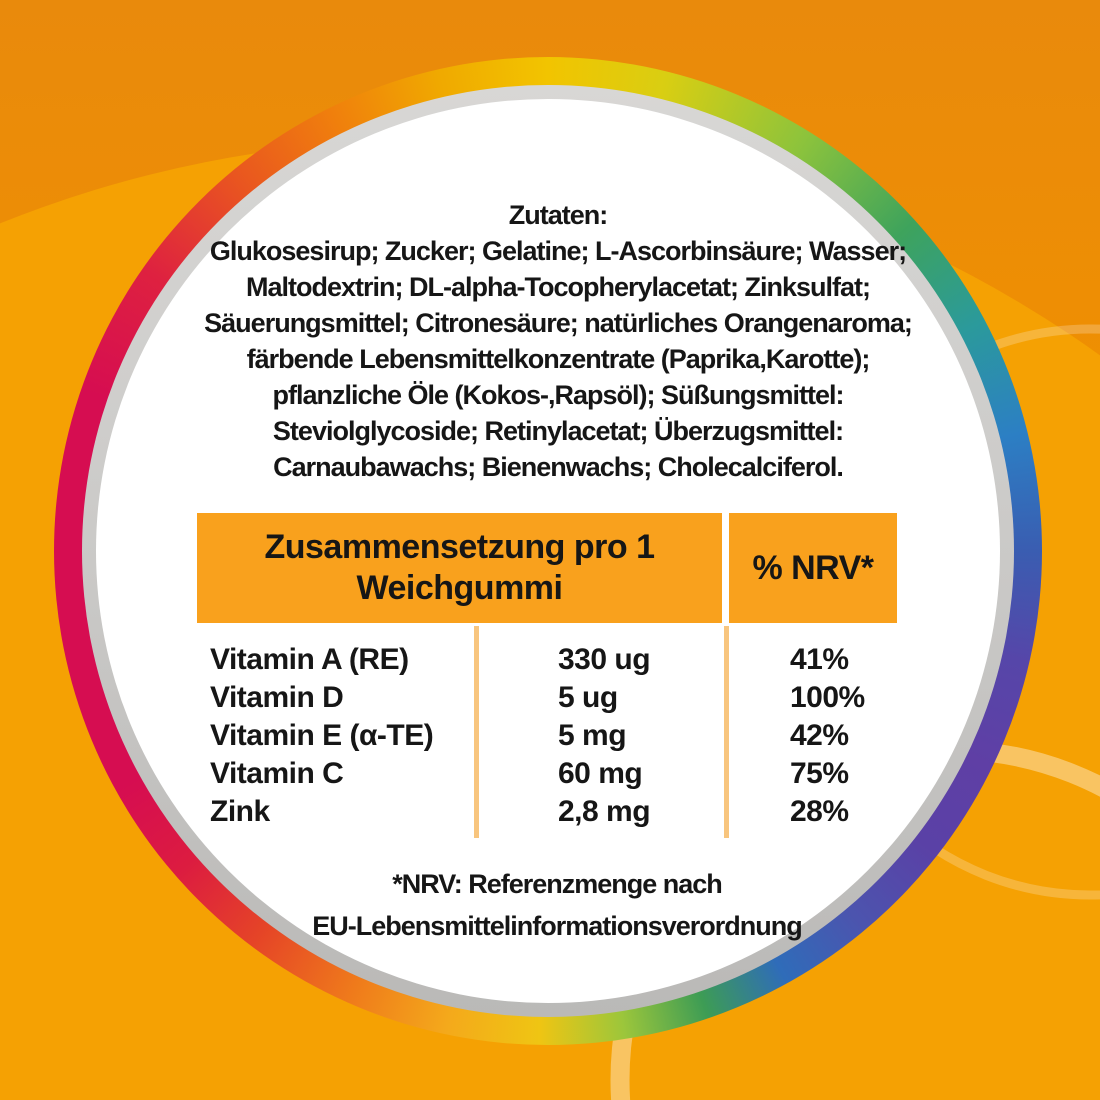  Describe the element at coordinates (548, 660) in the screenshot. I see `table-row: Vitamin A (RE) 330 ug 41%` at that location.